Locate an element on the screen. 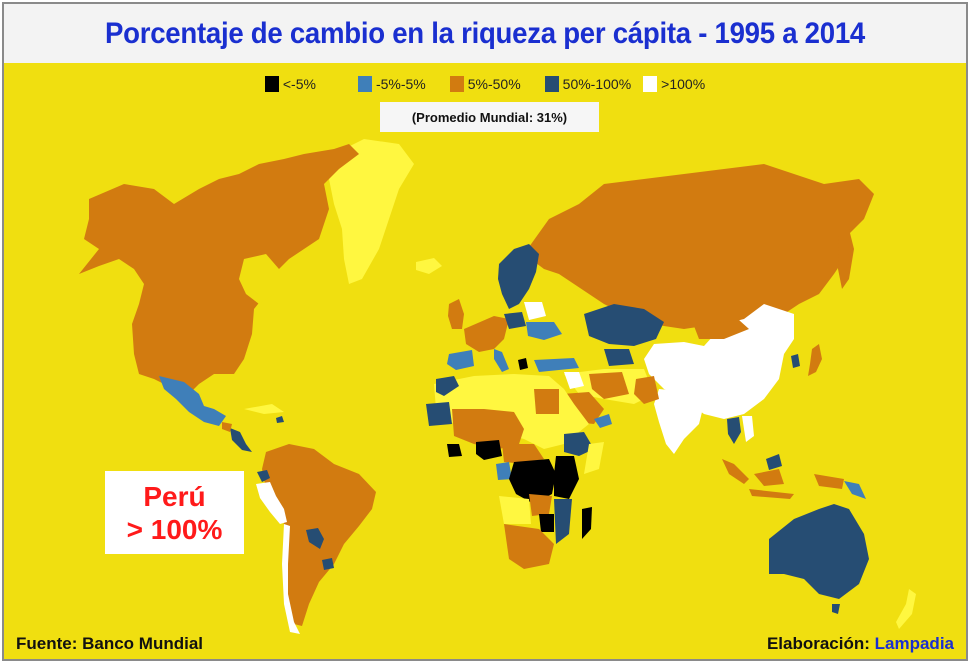 This screenshot has height=671, width=974. region-tasmania is located at coordinates (836, 609).